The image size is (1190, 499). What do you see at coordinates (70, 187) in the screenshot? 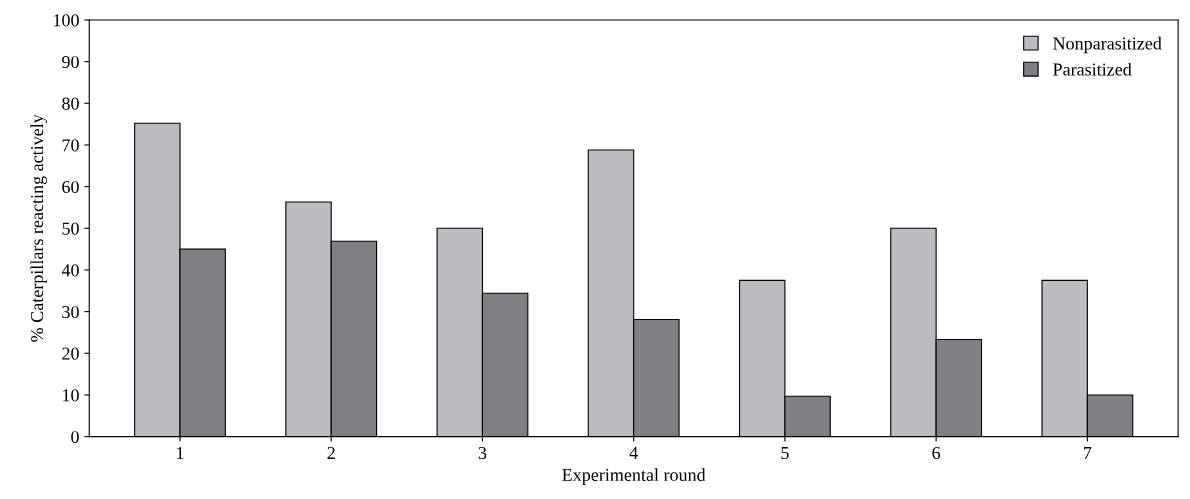
I see `y-tick-label: 60` at bounding box center [70, 187].